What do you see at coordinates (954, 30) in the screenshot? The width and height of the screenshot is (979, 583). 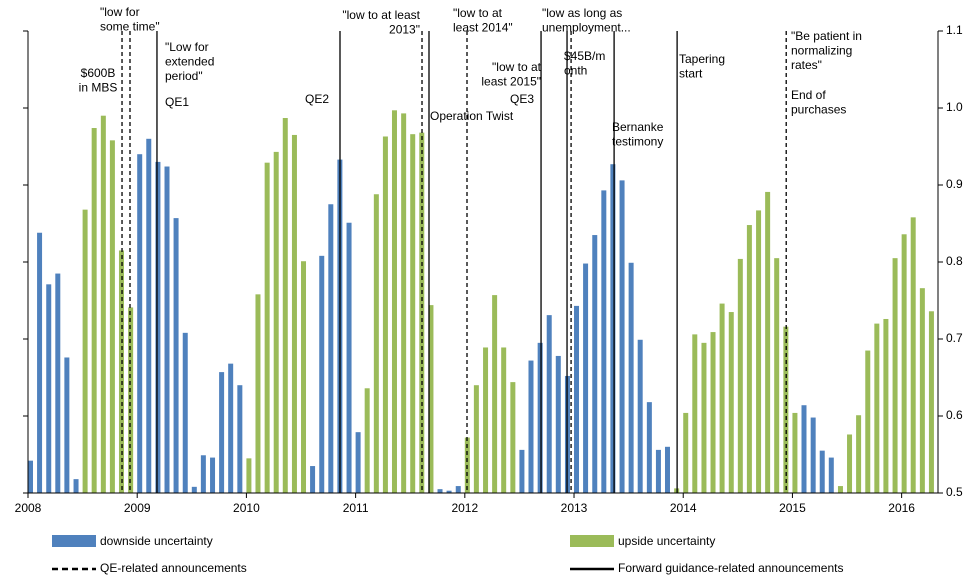 I see `y-tick-label: 1.1` at bounding box center [954, 30].